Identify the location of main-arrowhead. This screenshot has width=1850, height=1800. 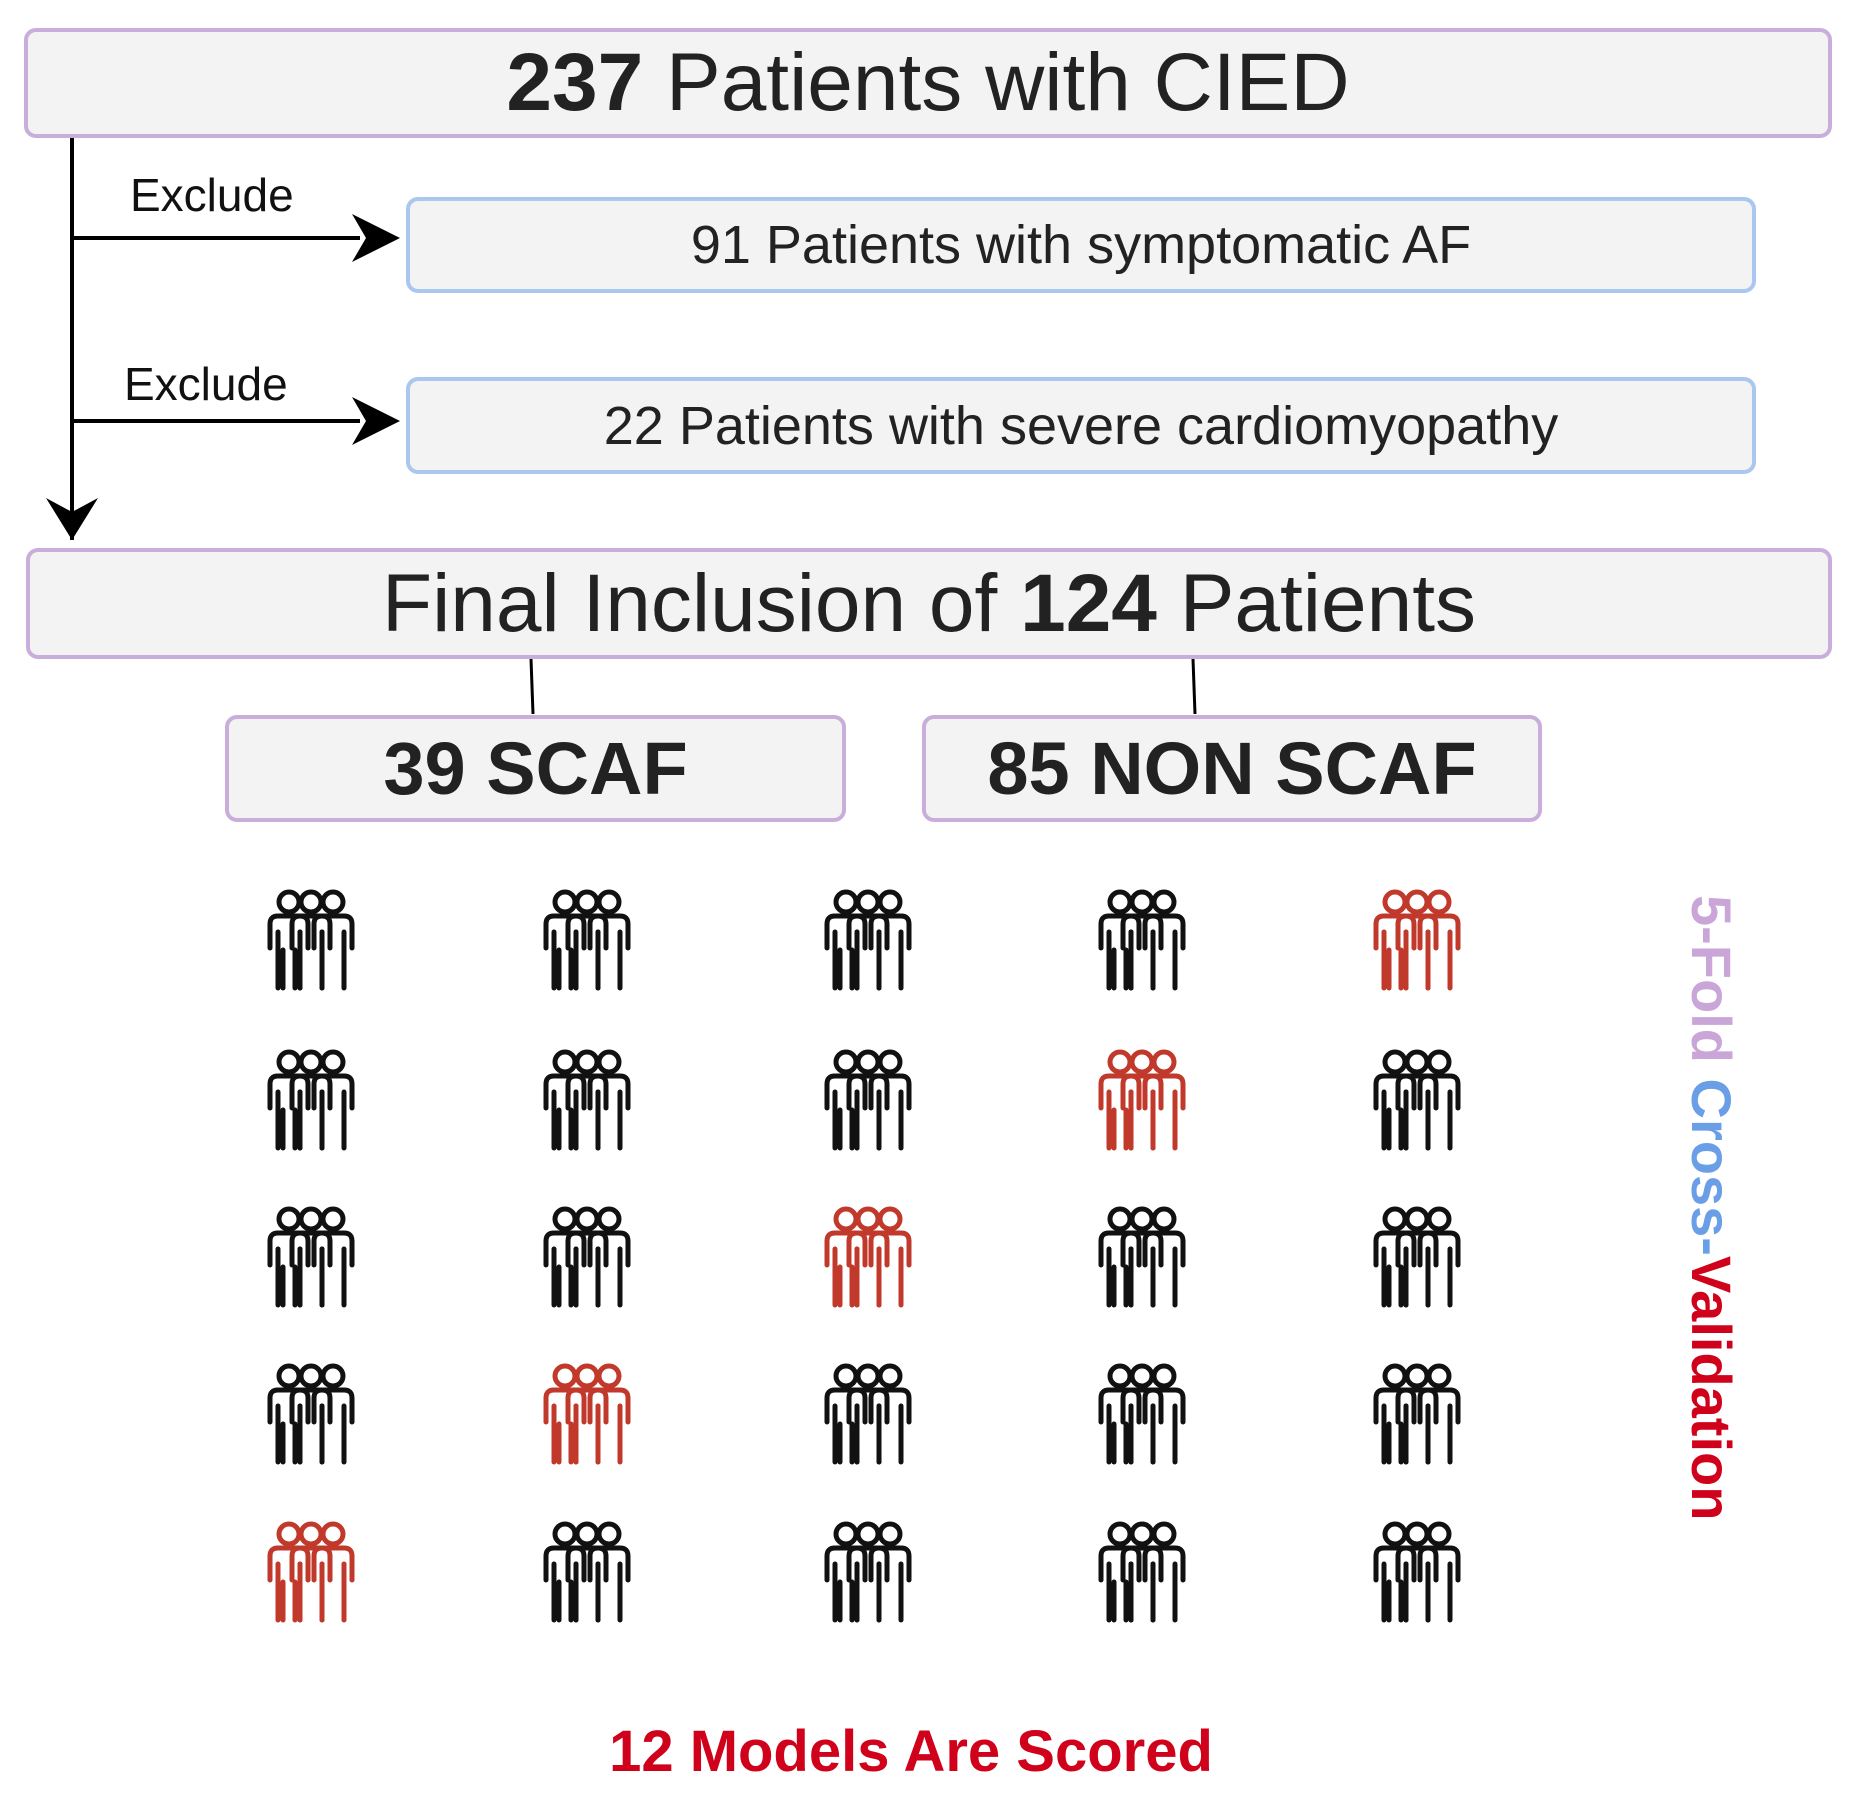
(72, 519).